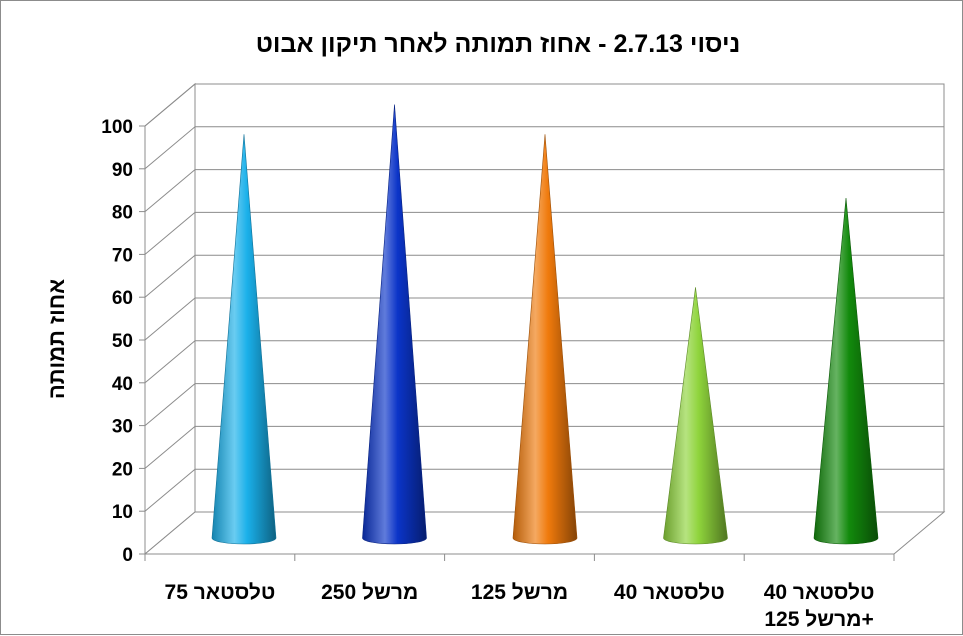 The image size is (963, 636). What do you see at coordinates (122, 213) in the screenshot?
I see `y-tick-label: 80` at bounding box center [122, 213].